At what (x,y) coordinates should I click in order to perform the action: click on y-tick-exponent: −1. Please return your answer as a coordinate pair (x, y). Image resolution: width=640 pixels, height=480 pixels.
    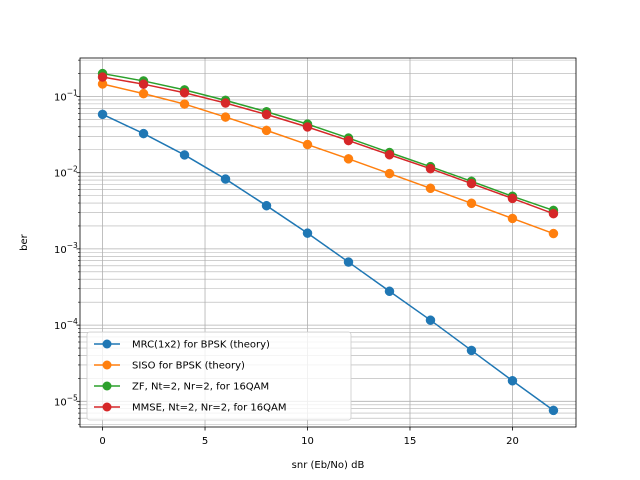
    Looking at the image, I should click on (72, 92).